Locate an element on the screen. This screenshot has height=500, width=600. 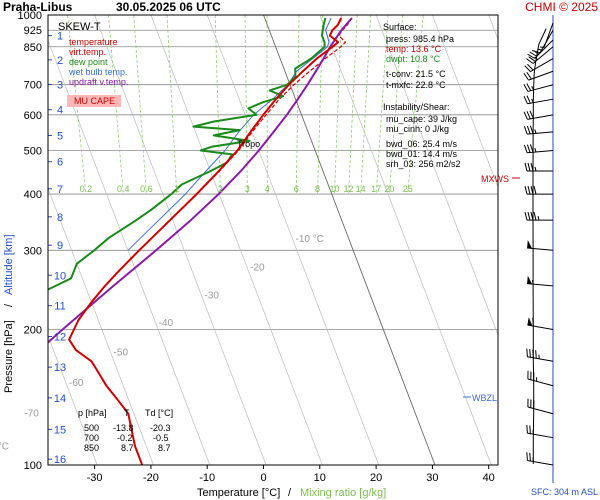
x-tick-label: 40 is located at coordinates (489, 478).